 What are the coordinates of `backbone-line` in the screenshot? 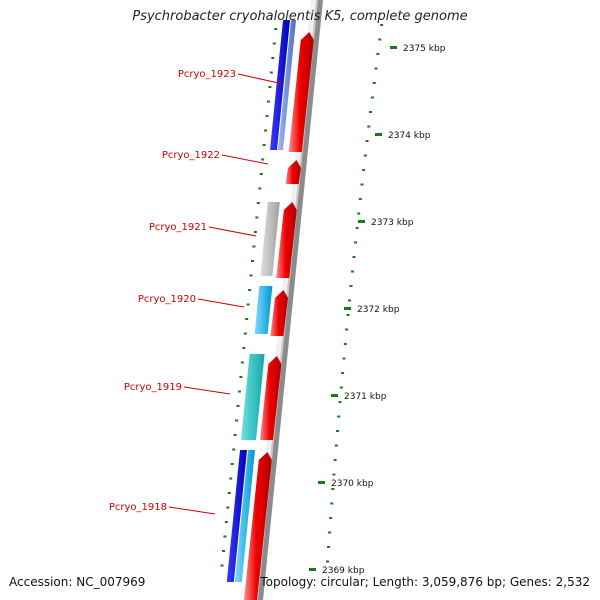 It's located at (290, 300).